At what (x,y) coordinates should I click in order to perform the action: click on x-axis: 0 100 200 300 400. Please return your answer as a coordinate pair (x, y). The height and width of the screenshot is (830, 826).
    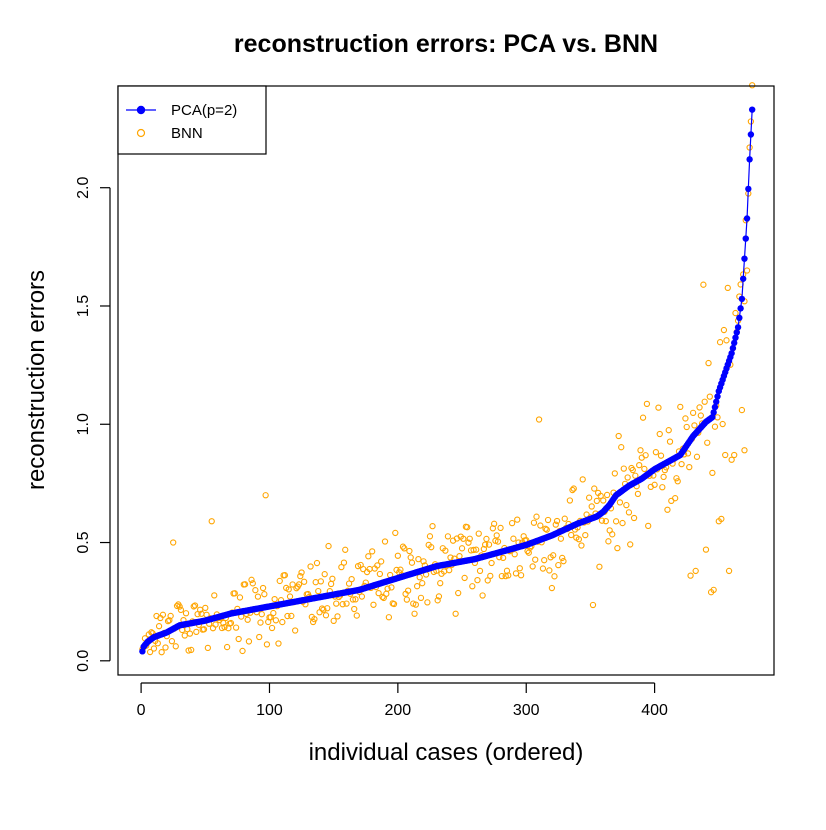
    Looking at the image, I should click on (402, 700).